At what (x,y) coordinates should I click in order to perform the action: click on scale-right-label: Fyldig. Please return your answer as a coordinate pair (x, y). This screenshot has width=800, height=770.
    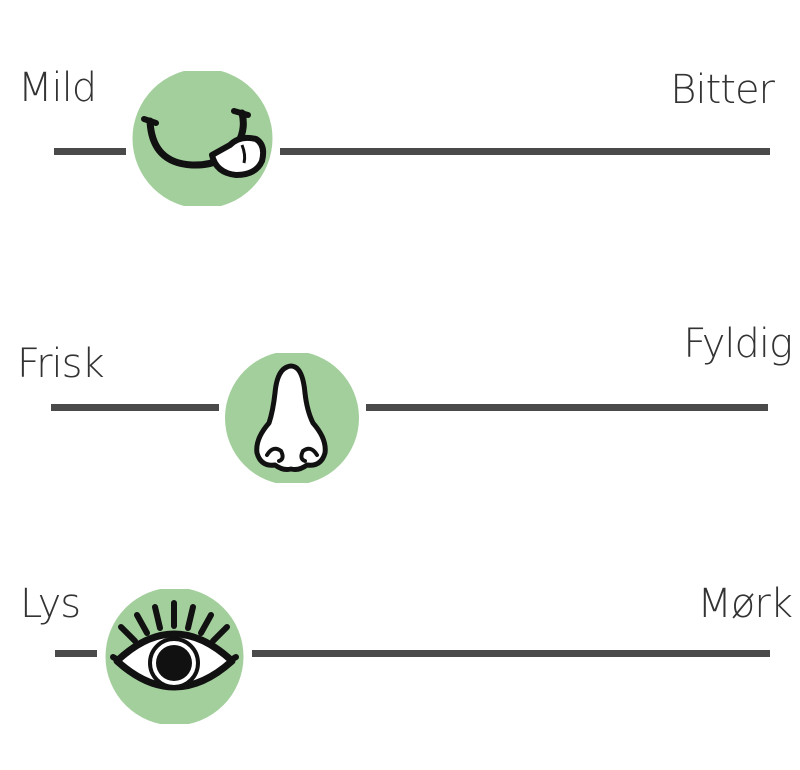
    Looking at the image, I should click on (738, 344).